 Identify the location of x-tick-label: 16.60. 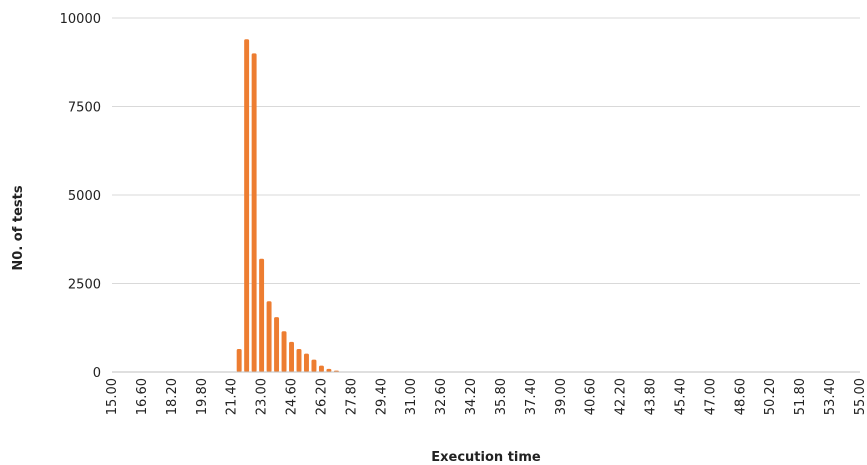
(142, 396).